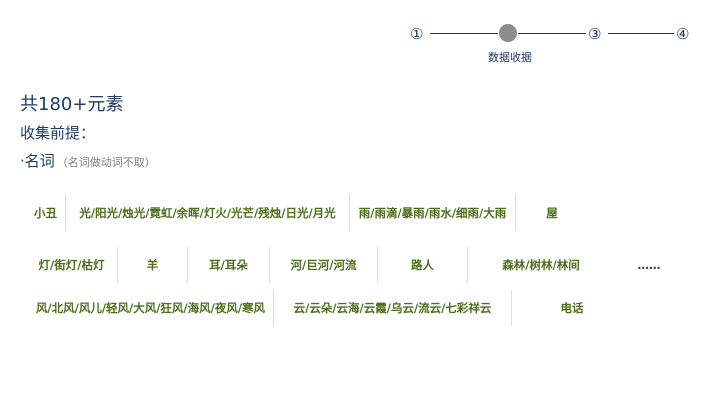  What do you see at coordinates (417, 34) in the screenshot?
I see `step-1-marker: ①` at bounding box center [417, 34].